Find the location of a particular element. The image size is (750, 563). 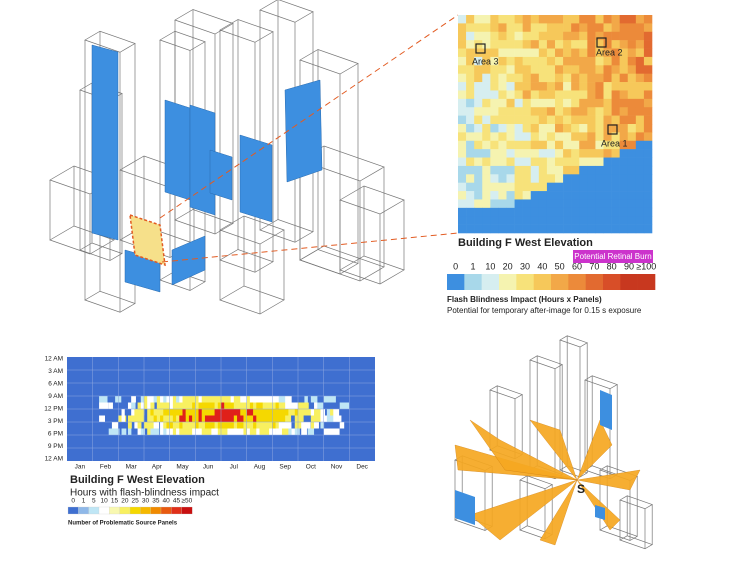

area-box is located at coordinates (601, 42).